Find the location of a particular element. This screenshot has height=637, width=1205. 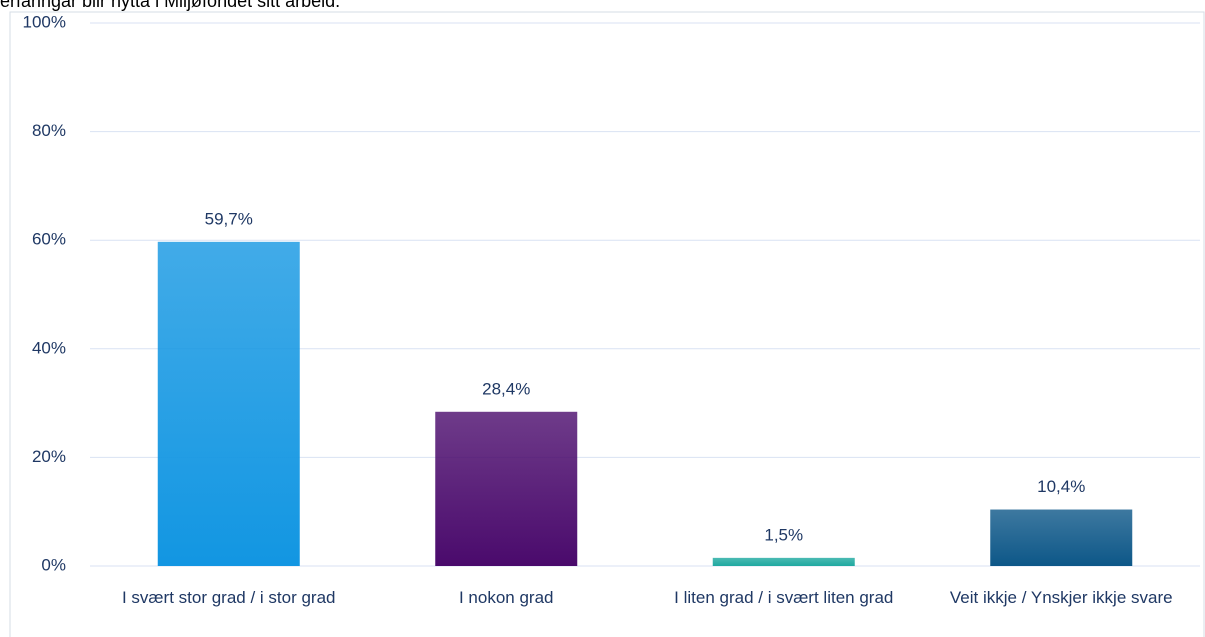

x-tick-label: Veit ikkje / Ynskjer ikkje svare is located at coordinates (1061, 597).